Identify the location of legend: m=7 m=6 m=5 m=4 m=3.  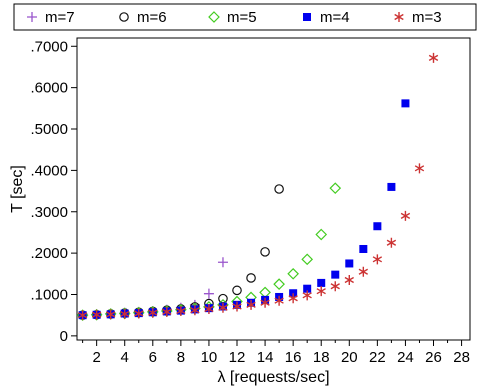
(245, 17).